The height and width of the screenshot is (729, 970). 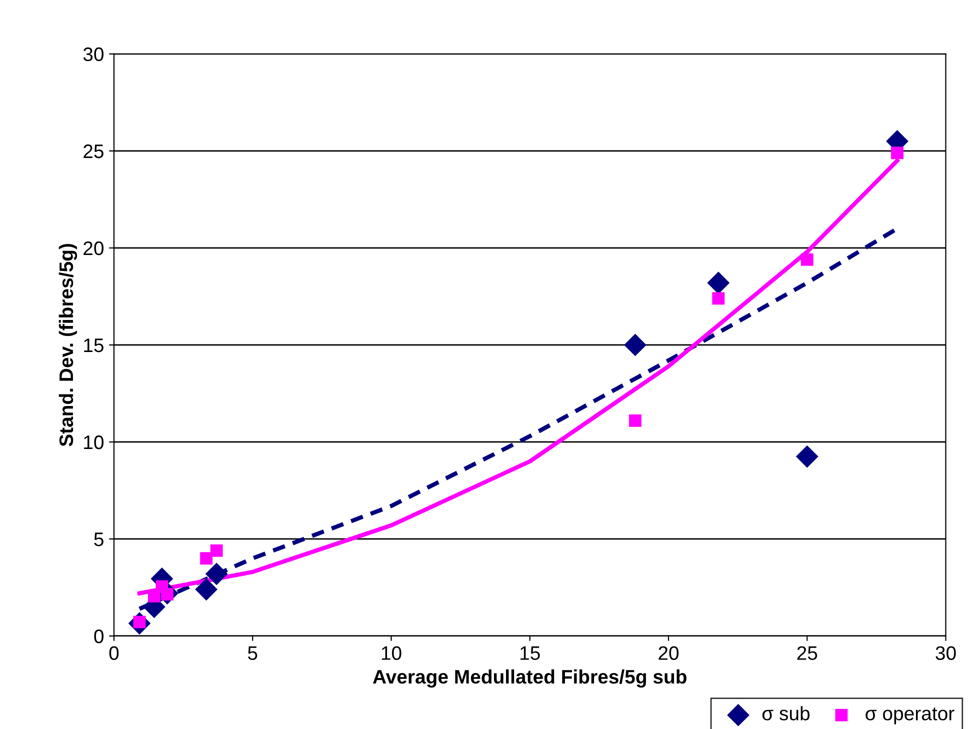 I want to click on y-tick-label: 20, so click(x=94, y=248).